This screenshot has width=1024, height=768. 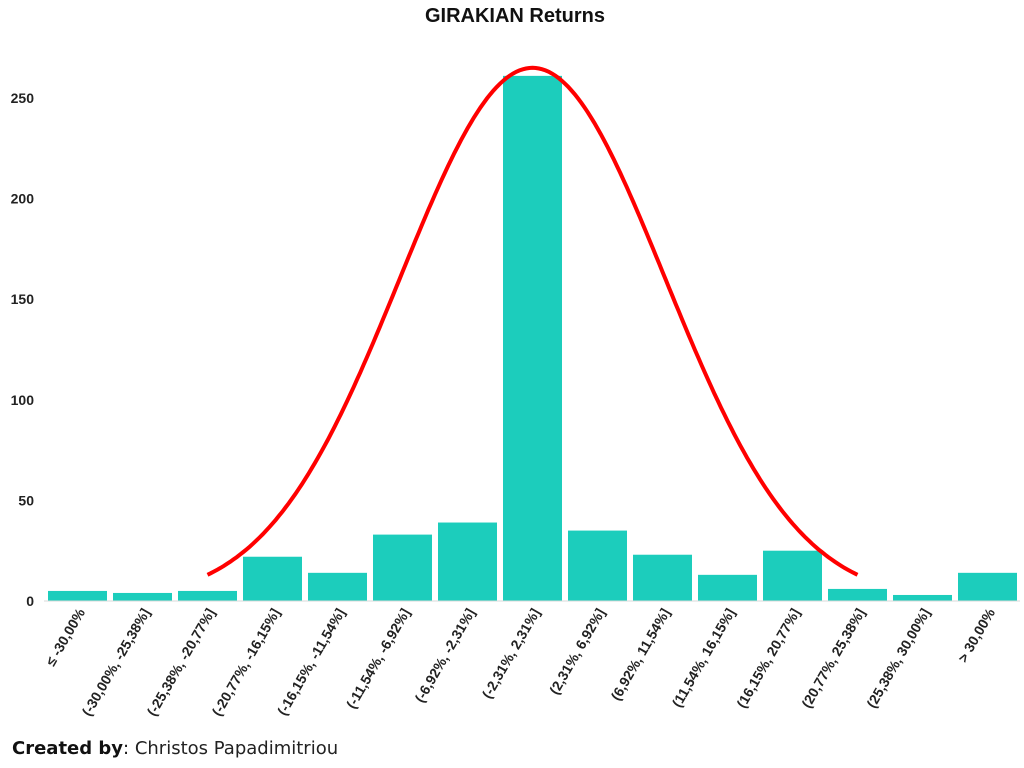 I want to click on x-tick-label: (6,92%, 11,54%], so click(x=640, y=655).